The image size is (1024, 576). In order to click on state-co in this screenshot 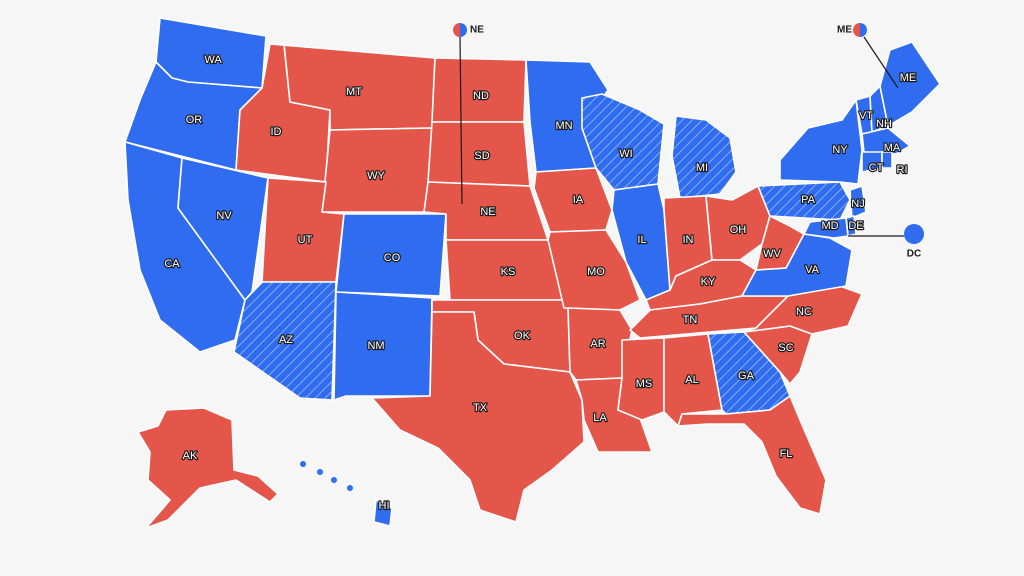, I will do `click(391, 255)`.